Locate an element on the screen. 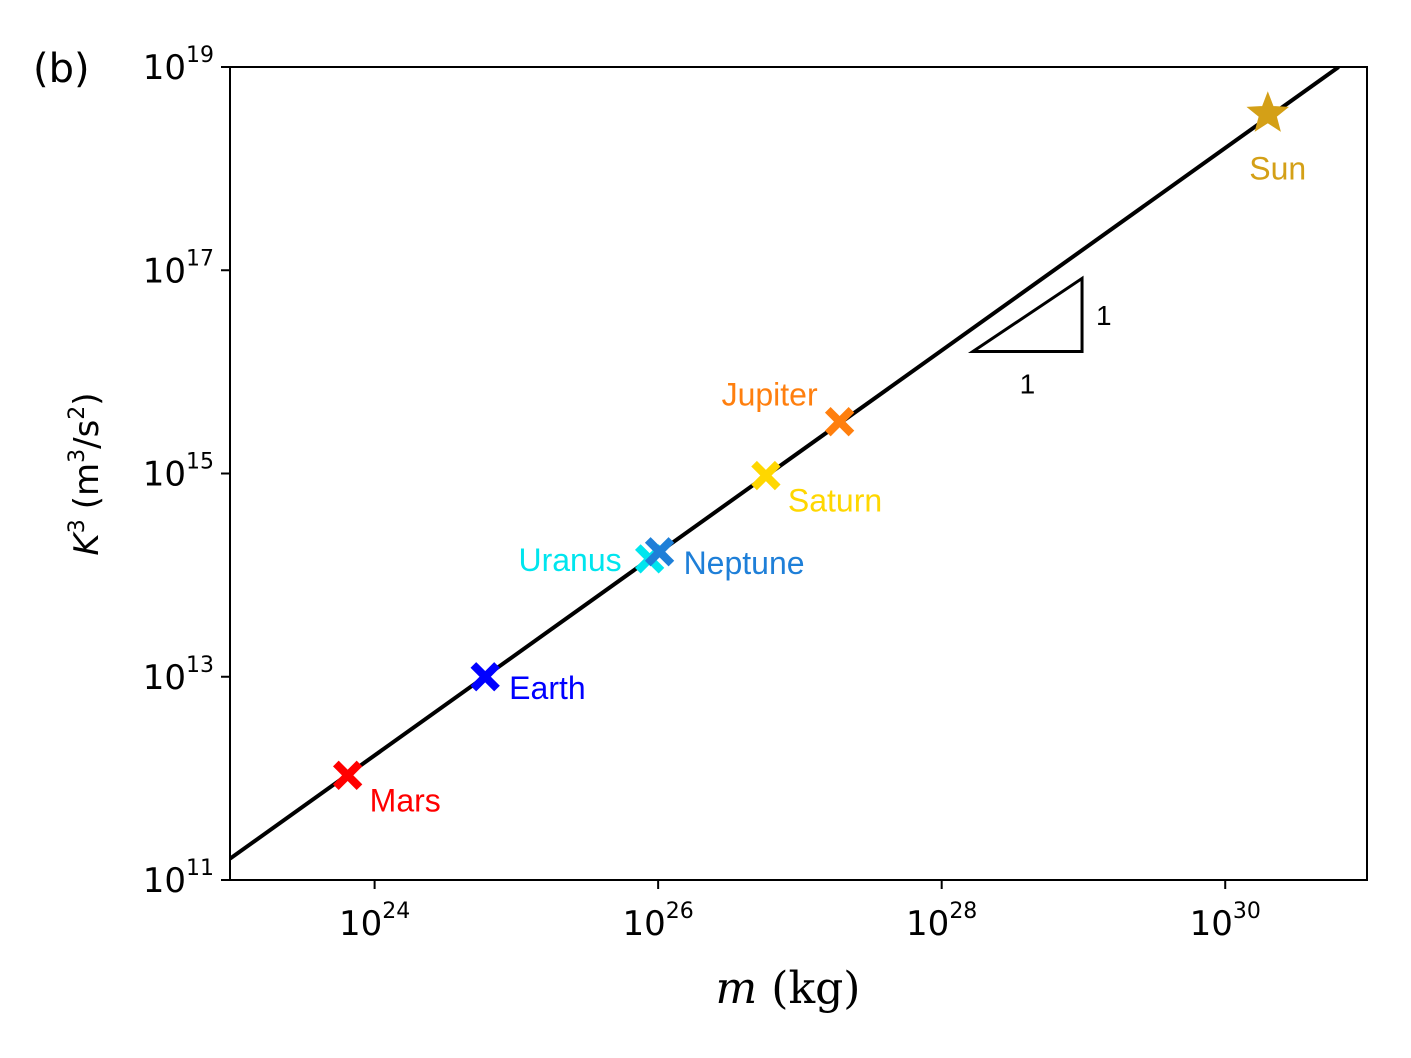  x-tick-label: 1028 is located at coordinates (941, 921).